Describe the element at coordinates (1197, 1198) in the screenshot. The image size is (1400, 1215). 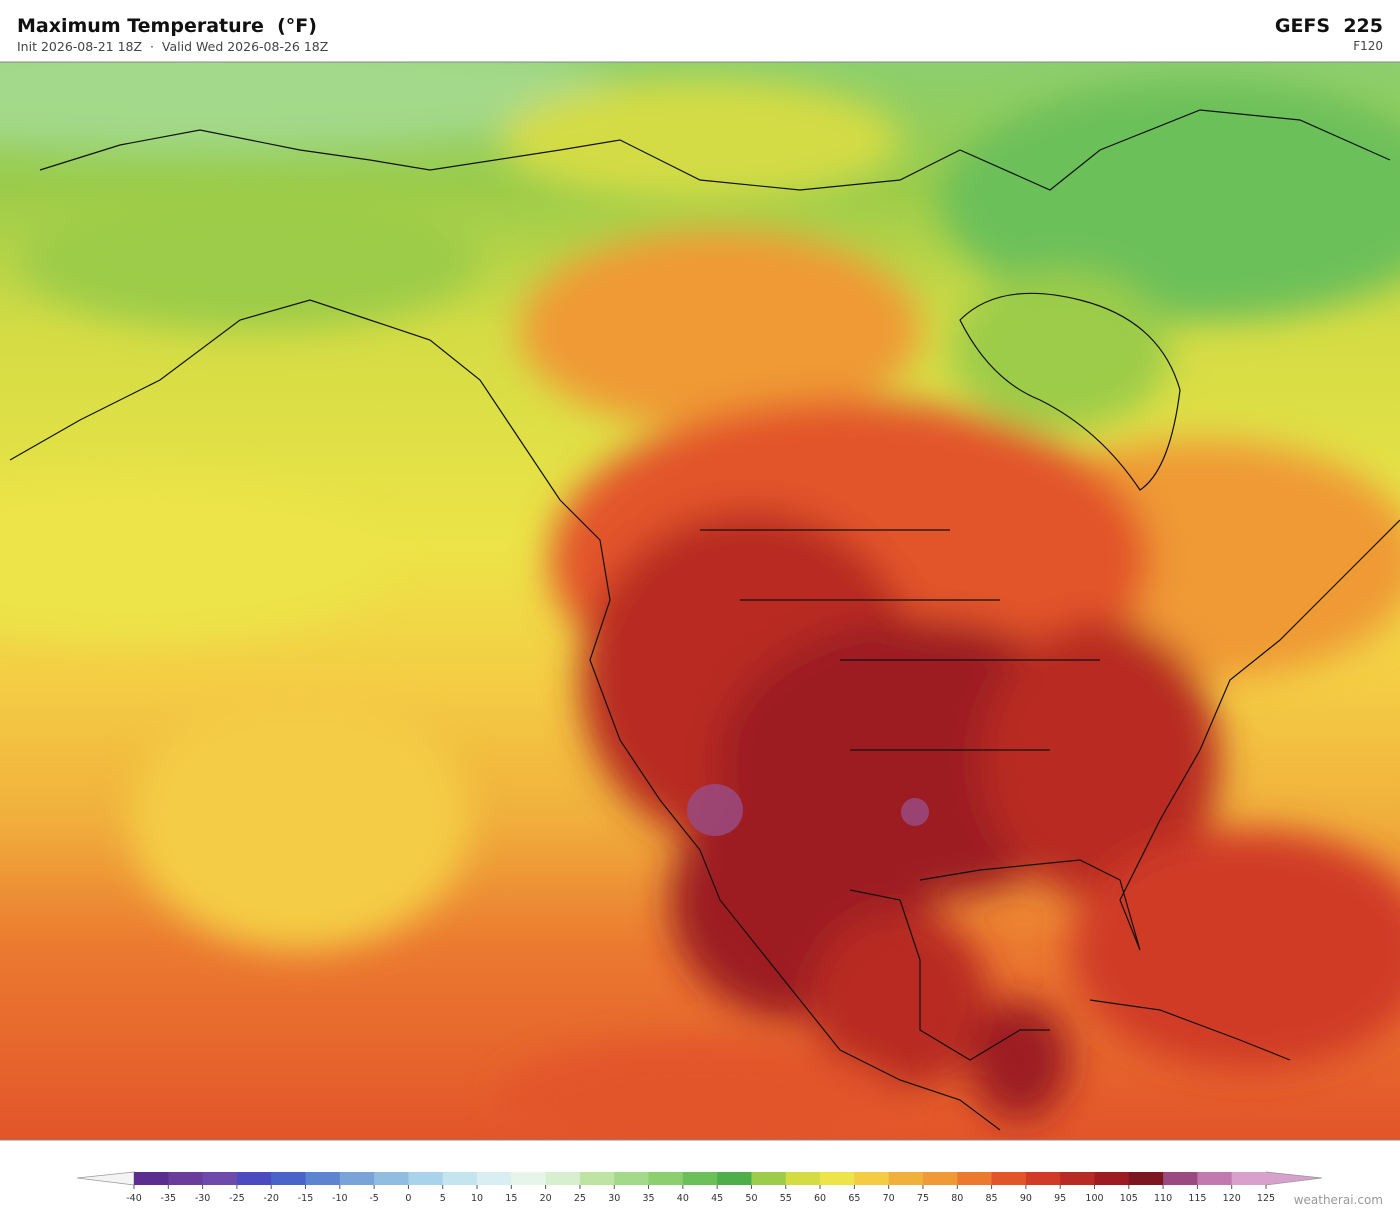
I see `colorbar-tick-label: 115` at that location.